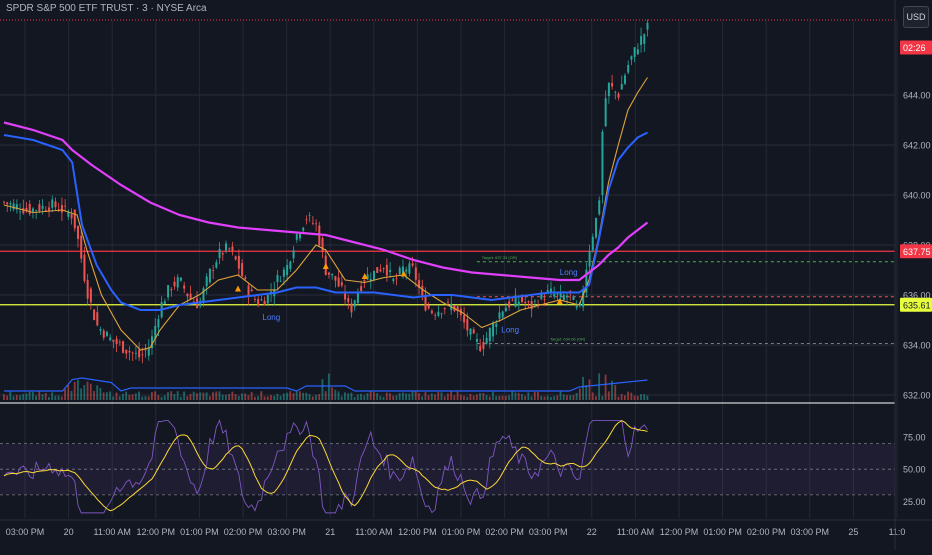 The image size is (932, 555). I want to click on currency-button: USD, so click(916, 17).